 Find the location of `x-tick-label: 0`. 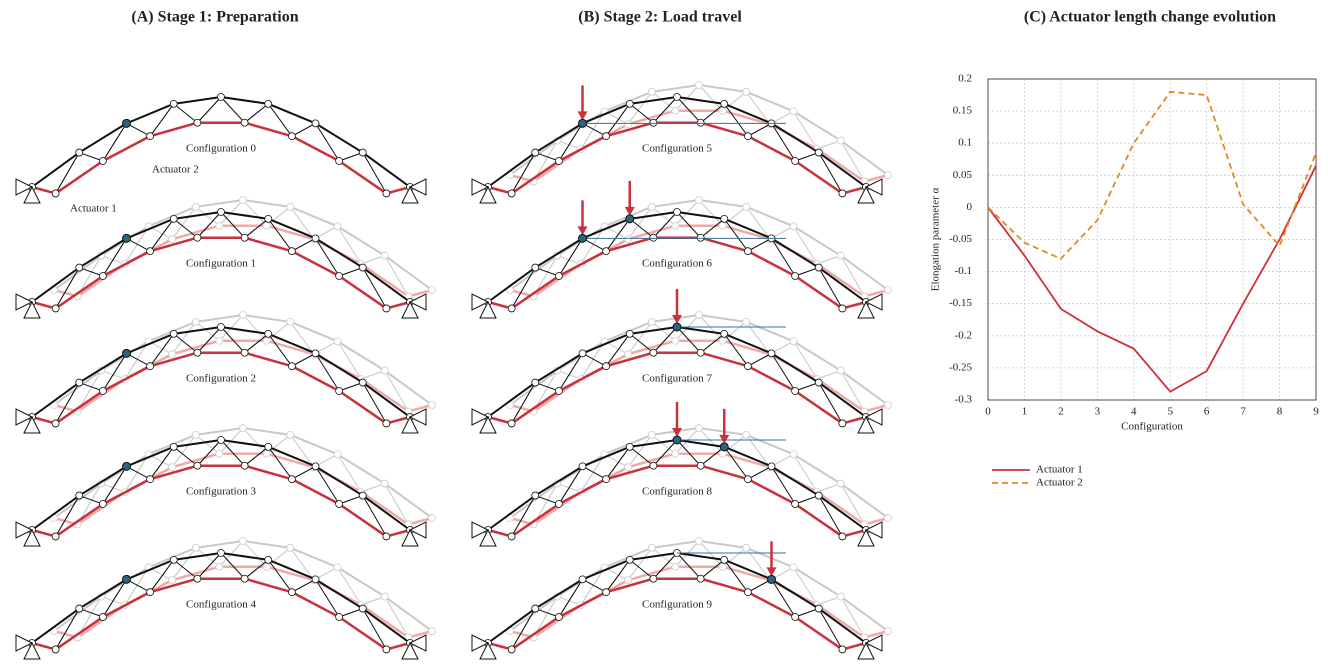

x-tick-label: 0 is located at coordinates (988, 412).